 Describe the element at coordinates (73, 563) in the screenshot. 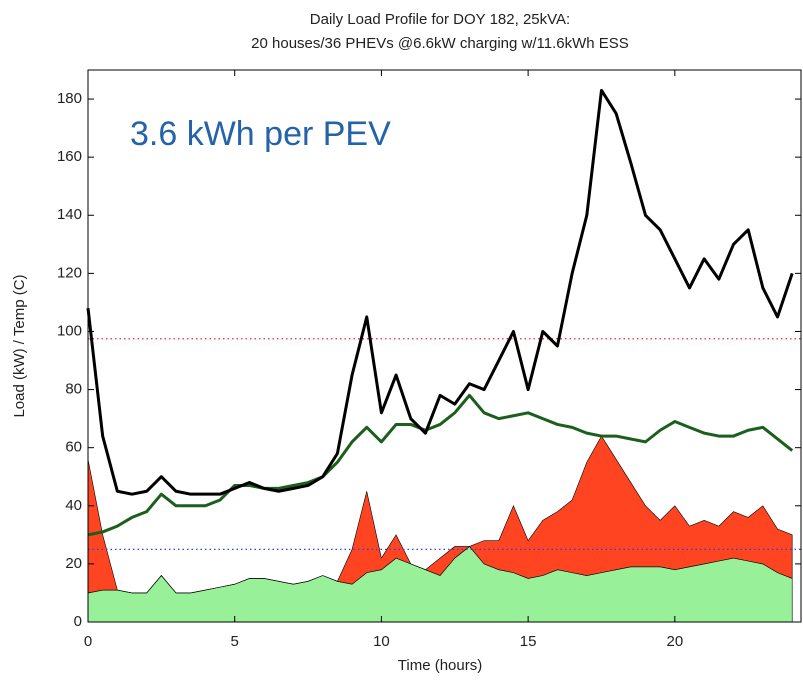

I see `y-tick-label: 20` at that location.